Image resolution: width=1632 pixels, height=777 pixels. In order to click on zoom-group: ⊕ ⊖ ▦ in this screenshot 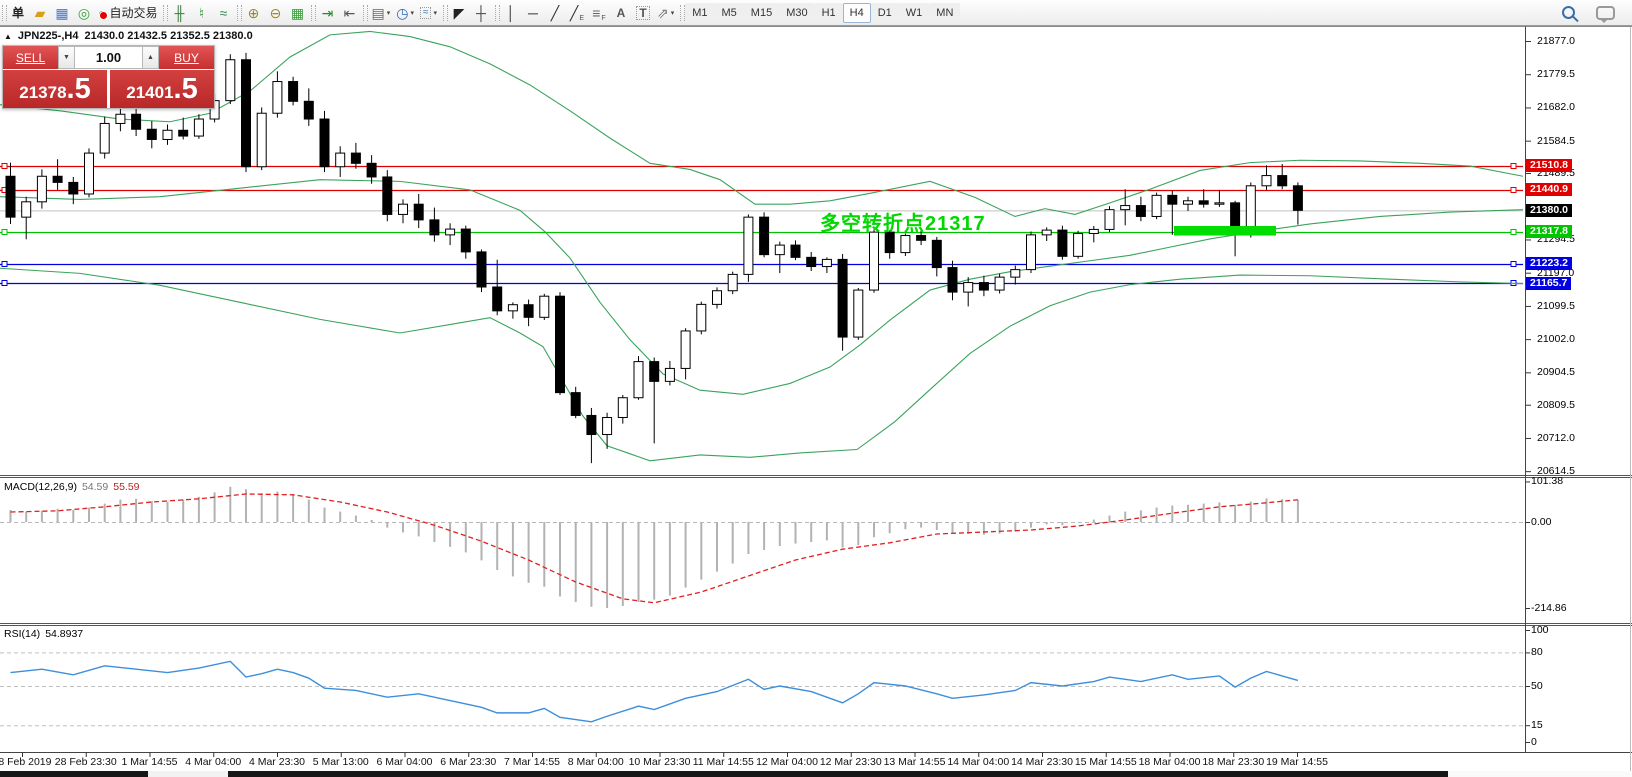, I will do `click(273, 13)`.